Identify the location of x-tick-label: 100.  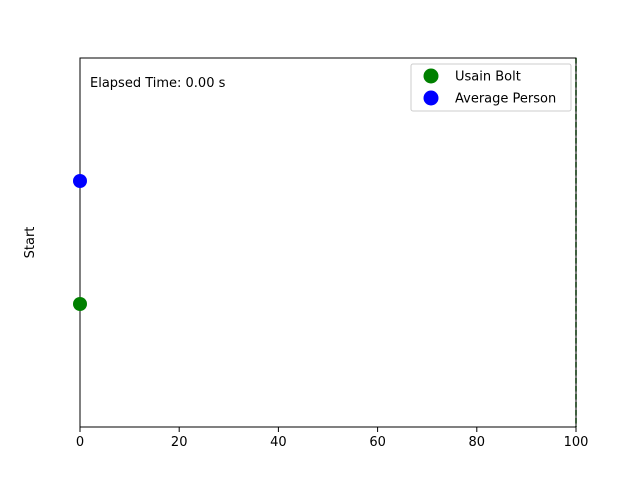
(576, 442).